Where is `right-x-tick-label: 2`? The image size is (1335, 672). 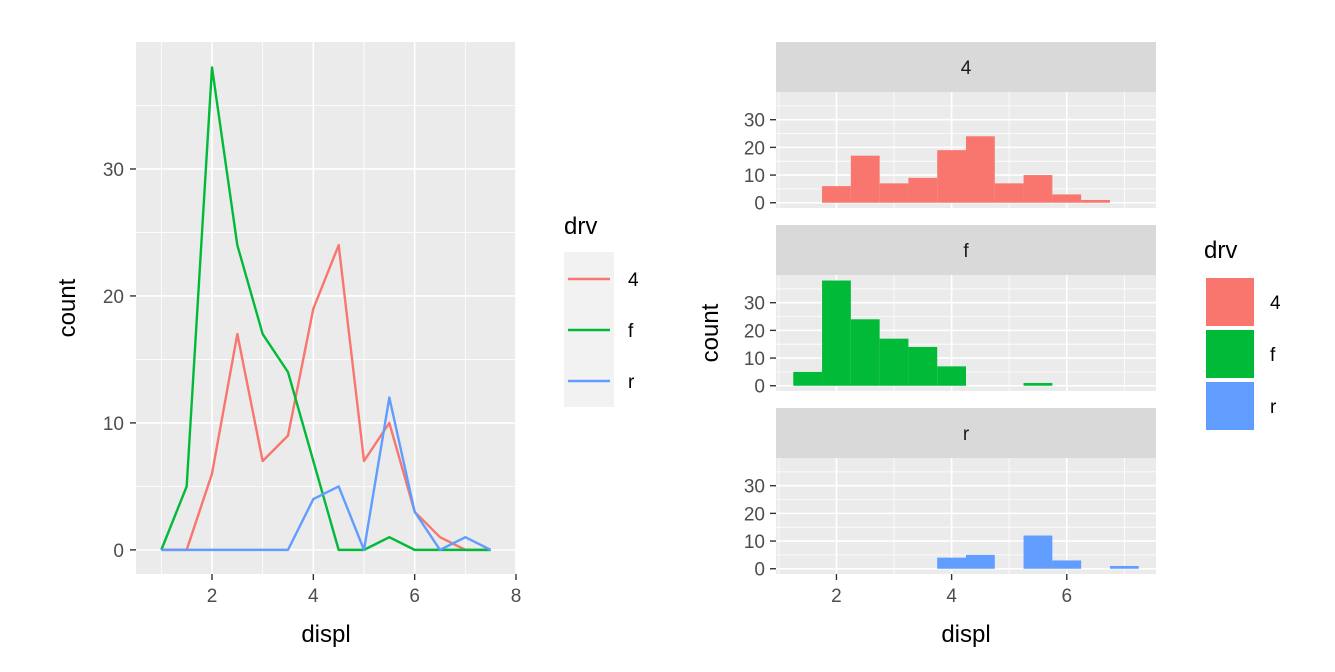
right-x-tick-label: 2 is located at coordinates (836, 596).